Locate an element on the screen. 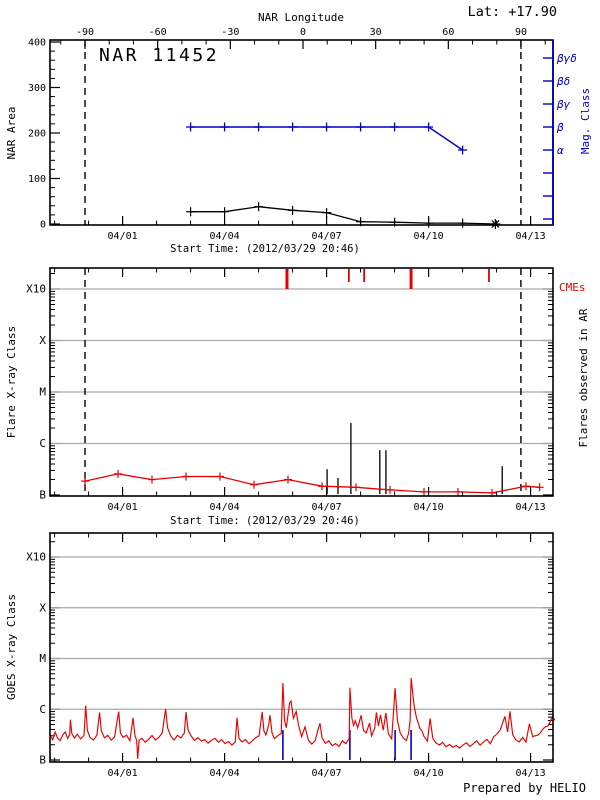 The image size is (600, 800). goes-xray-axis-title: GOES X-ray Class is located at coordinates (11, 647).